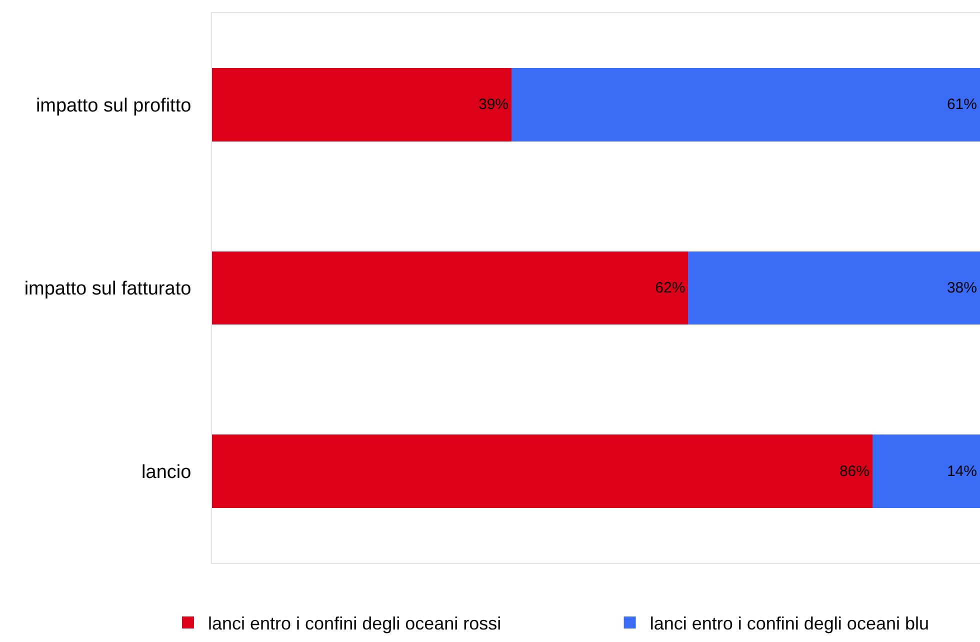  I want to click on data-label: 62%, so click(670, 288).